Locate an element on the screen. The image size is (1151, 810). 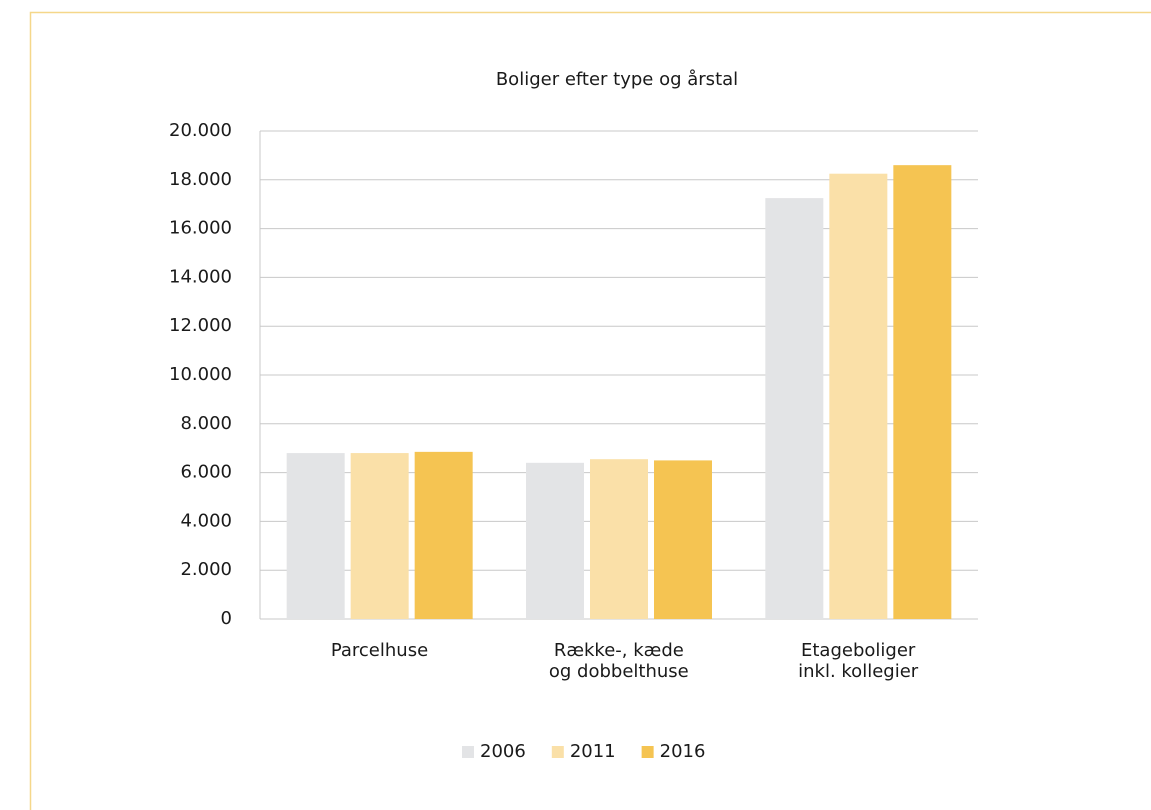
y-tick-label: 10.000 is located at coordinates (200, 374).